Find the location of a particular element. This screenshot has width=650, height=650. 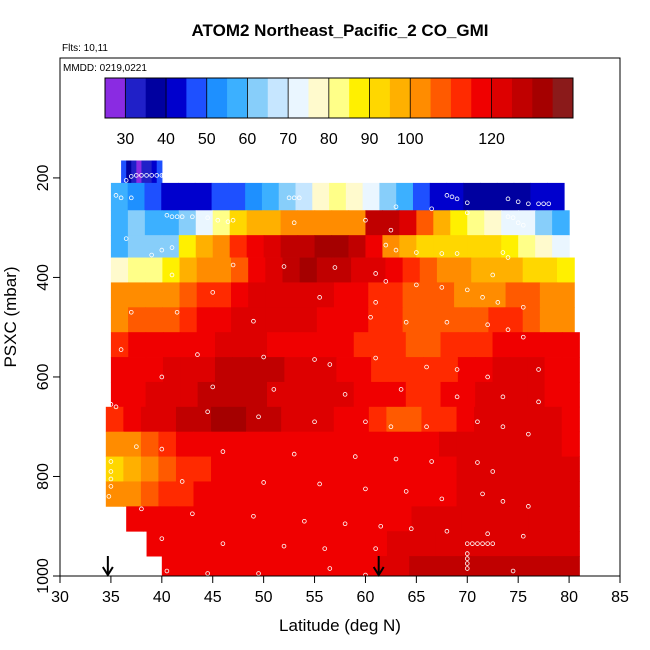

x-tick-label: 50 is located at coordinates (264, 597).